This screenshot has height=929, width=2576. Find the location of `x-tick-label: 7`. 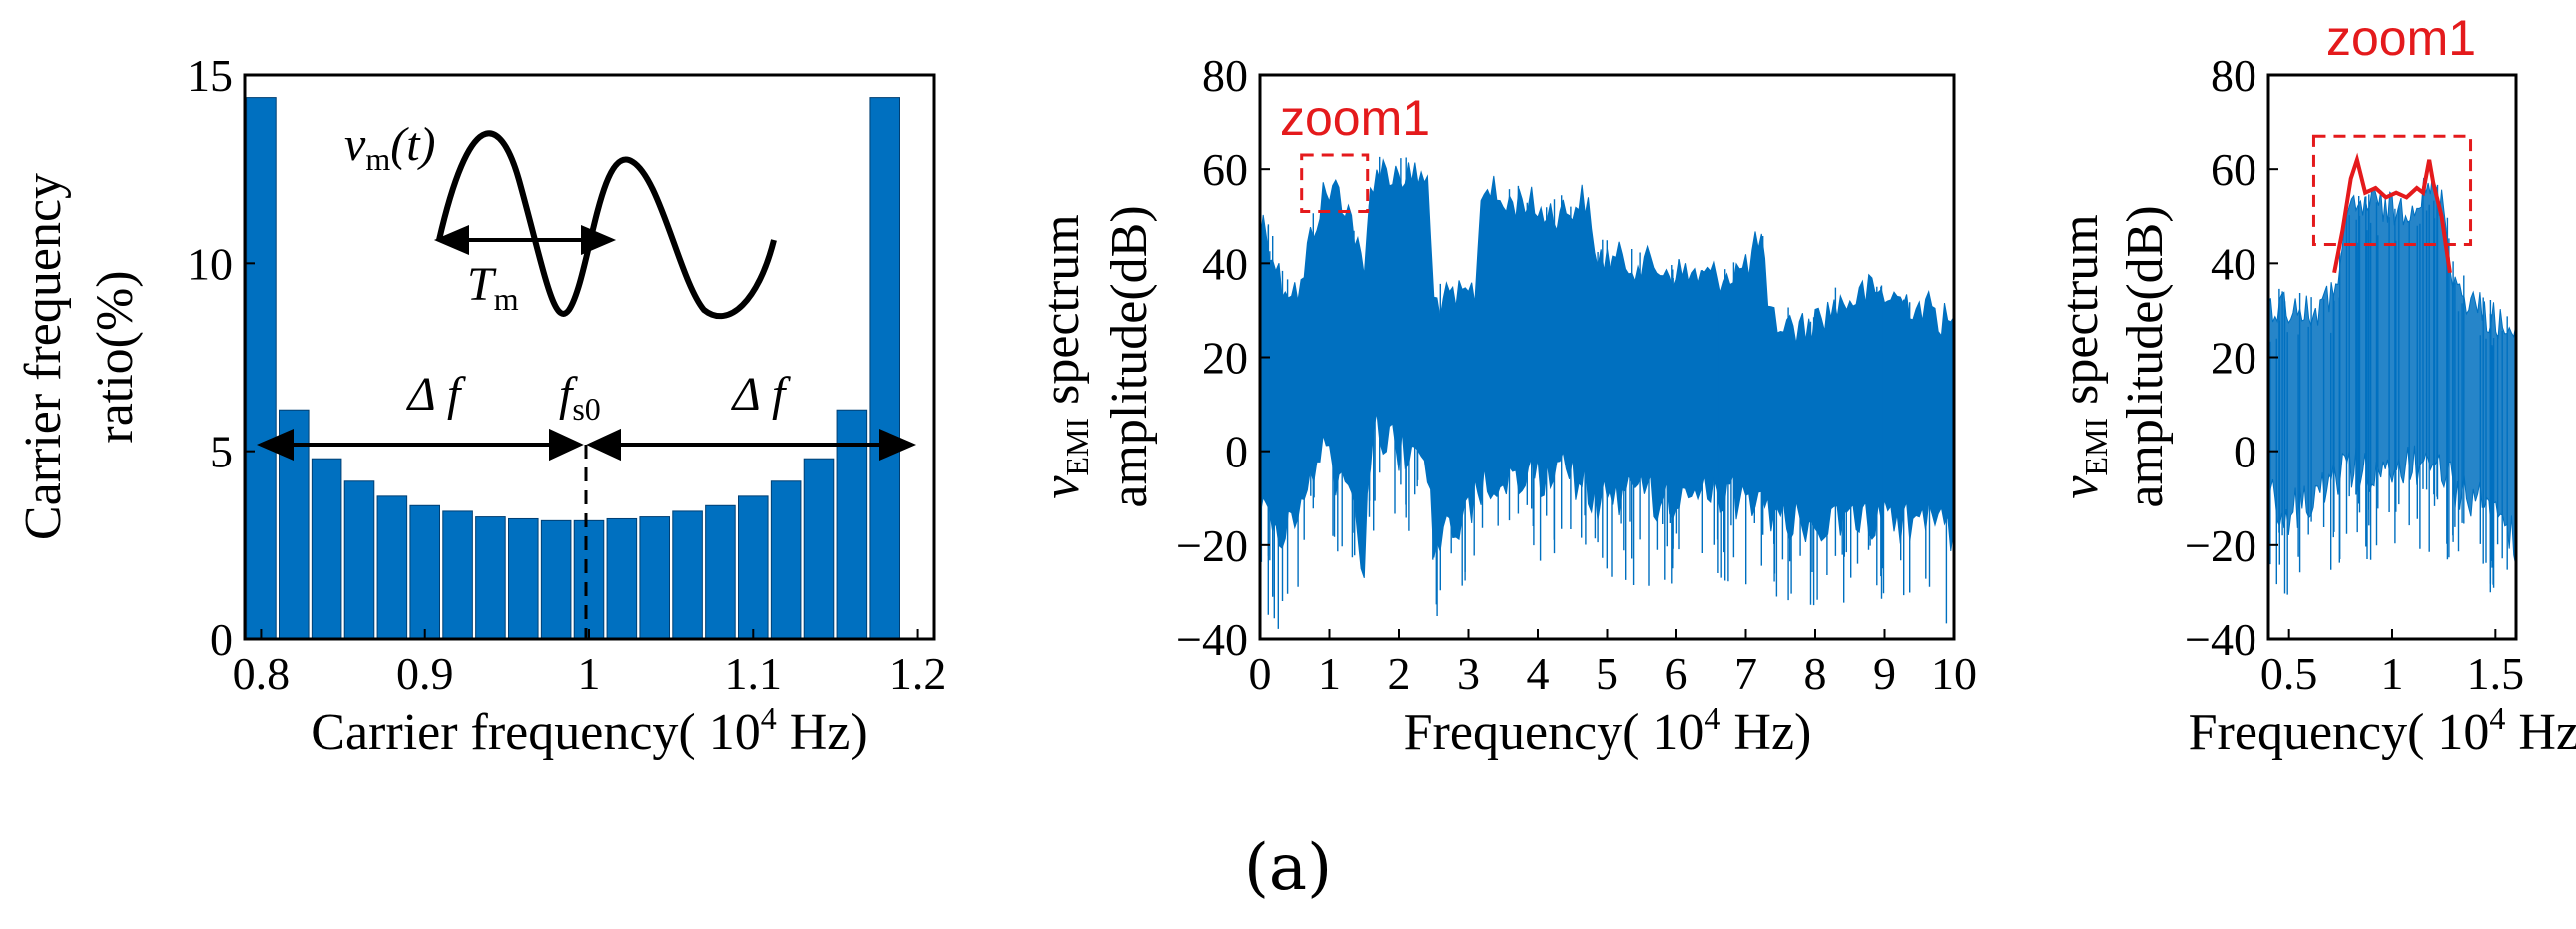

x-tick-label: 7 is located at coordinates (1746, 673).